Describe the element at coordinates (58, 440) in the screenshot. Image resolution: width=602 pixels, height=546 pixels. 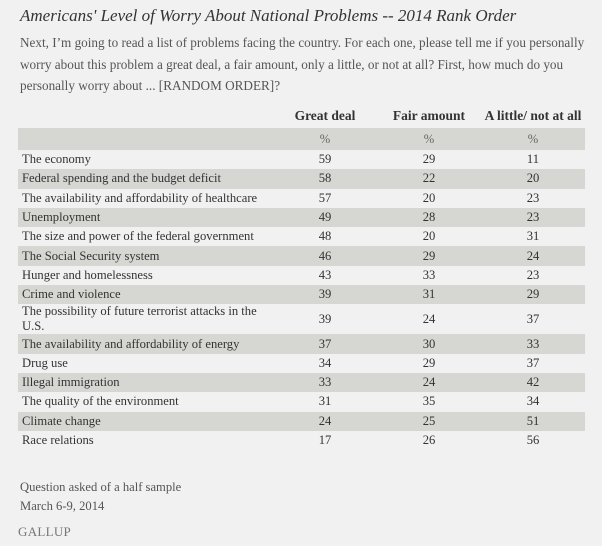
I see `row-label: Race relations` at that location.